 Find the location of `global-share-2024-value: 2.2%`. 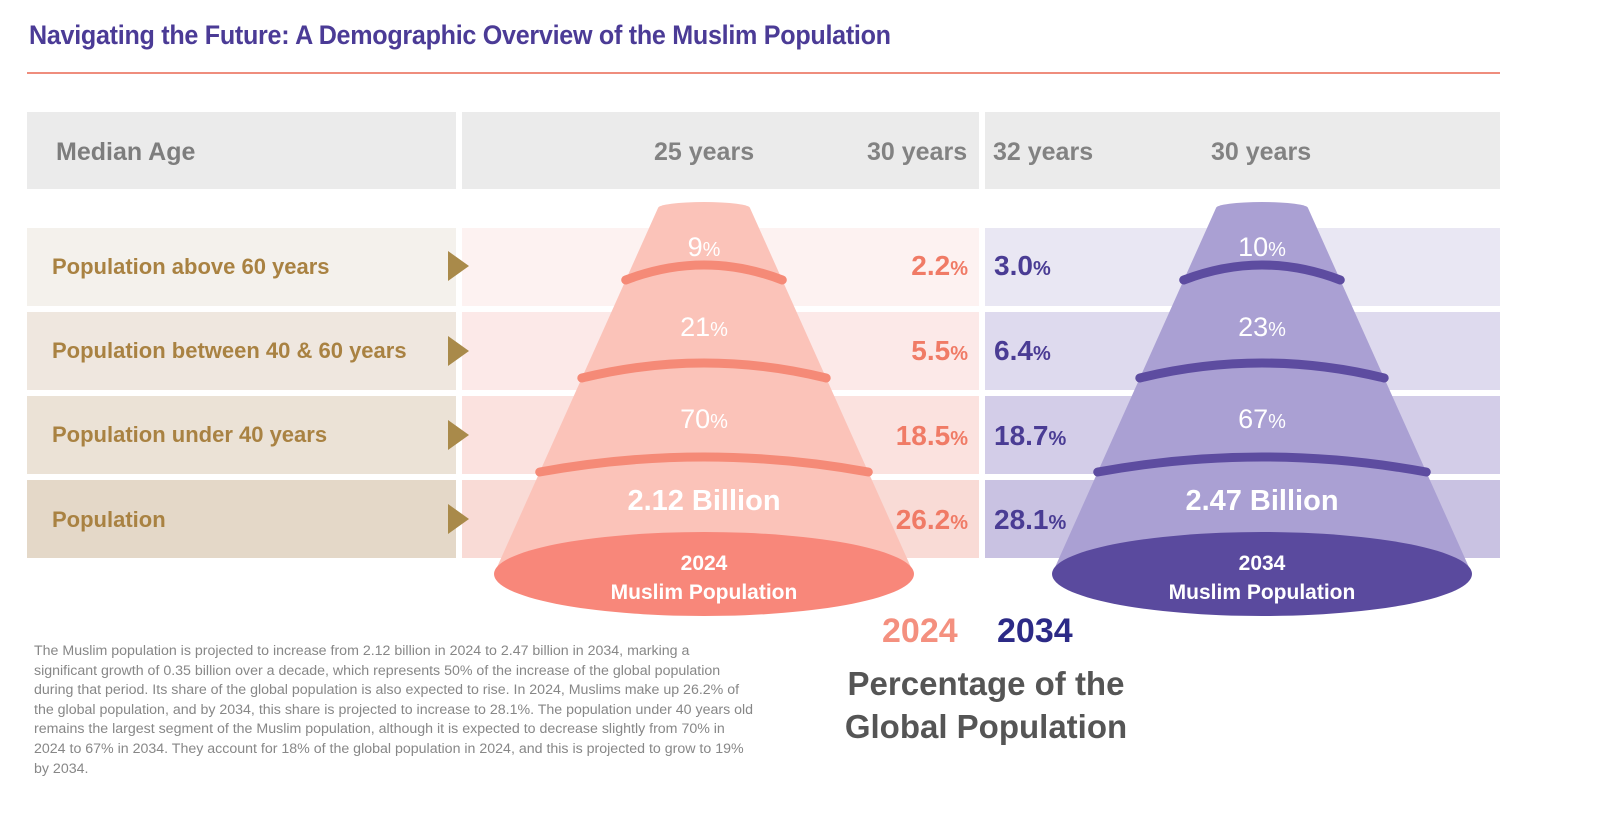

global-share-2024-value: 2.2% is located at coordinates (939, 265).